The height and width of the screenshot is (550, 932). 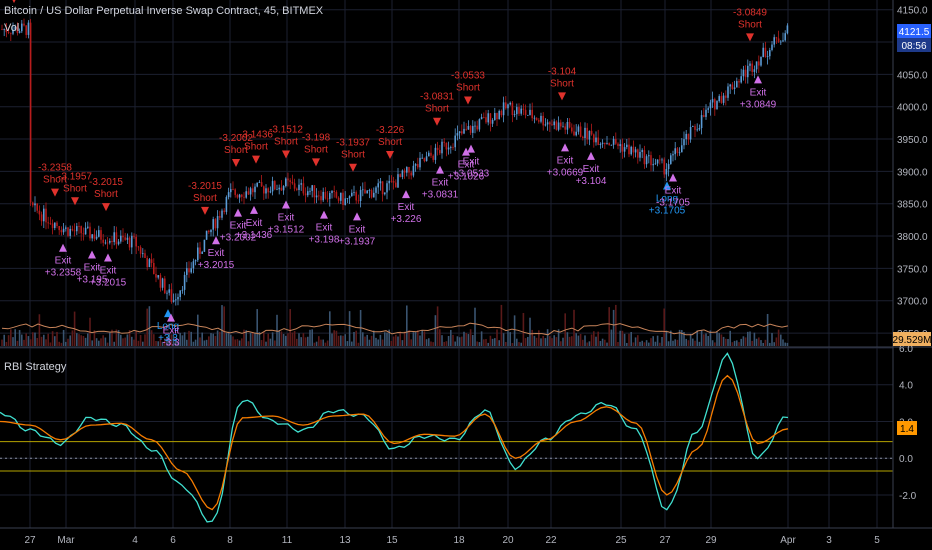 I want to click on signal-up-arrow, so click(x=63, y=247).